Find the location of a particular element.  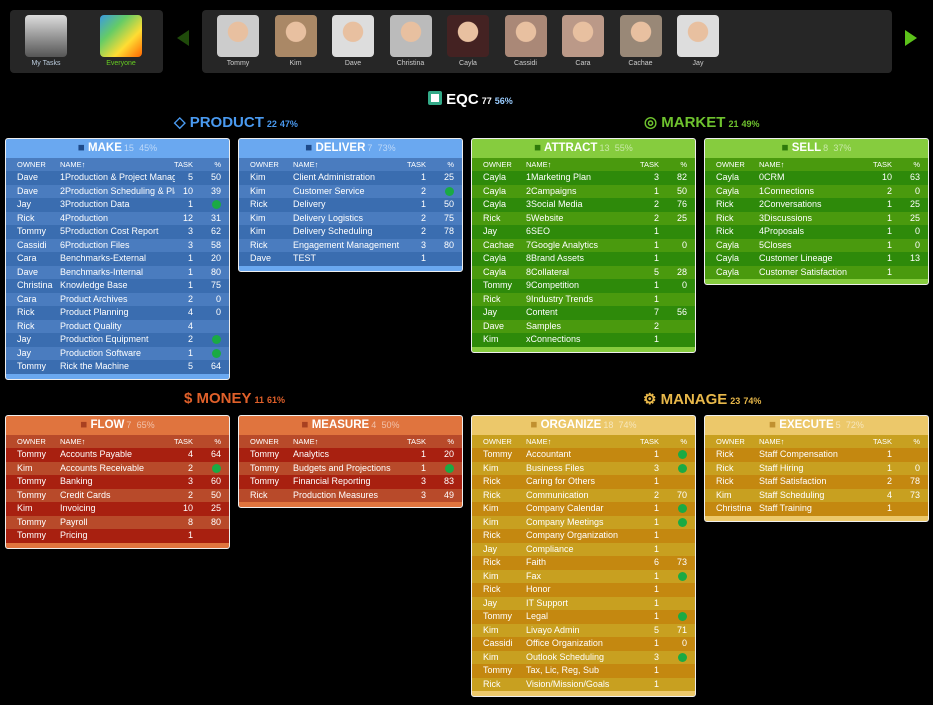

table-row: Jay Content 7 56 is located at coordinates (583, 313).